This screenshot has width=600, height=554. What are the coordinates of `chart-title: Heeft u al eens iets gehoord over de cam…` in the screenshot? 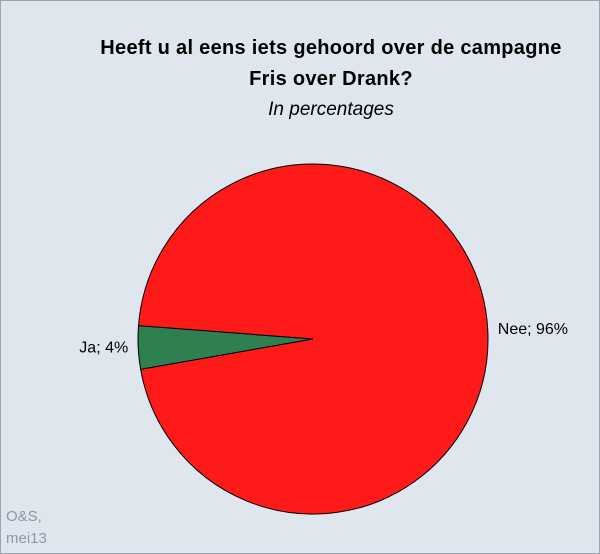 It's located at (331, 63).